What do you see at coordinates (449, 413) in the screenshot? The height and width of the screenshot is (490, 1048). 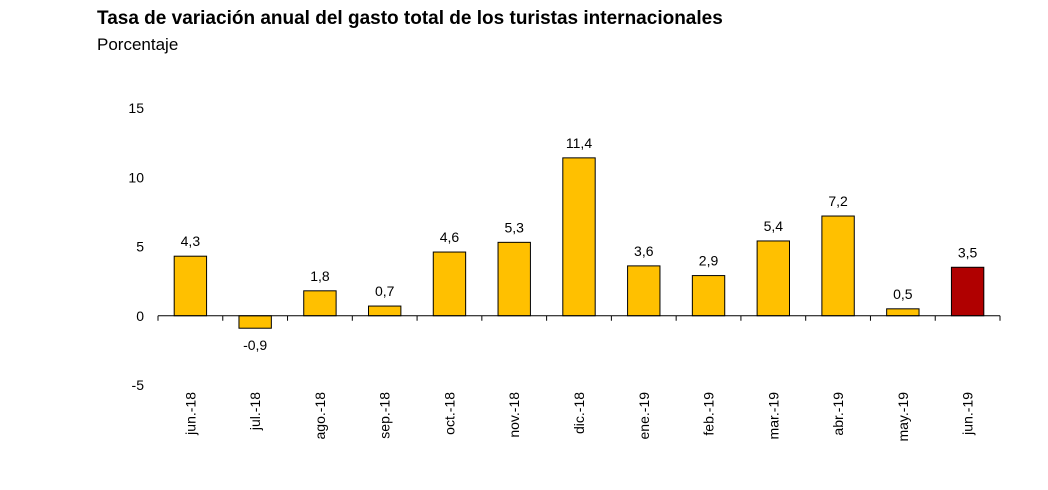 I see `x-tick-label: oct.-18` at bounding box center [449, 413].